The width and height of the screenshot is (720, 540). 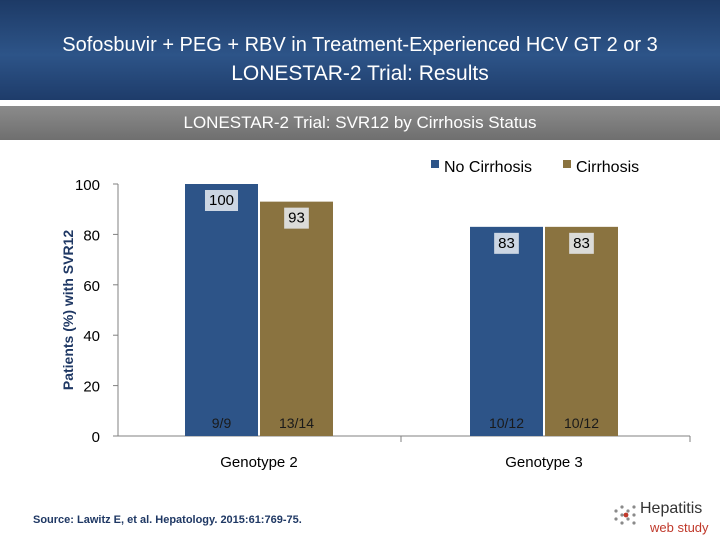 What do you see at coordinates (91, 387) in the screenshot?
I see `y-tick-label: 20` at bounding box center [91, 387].